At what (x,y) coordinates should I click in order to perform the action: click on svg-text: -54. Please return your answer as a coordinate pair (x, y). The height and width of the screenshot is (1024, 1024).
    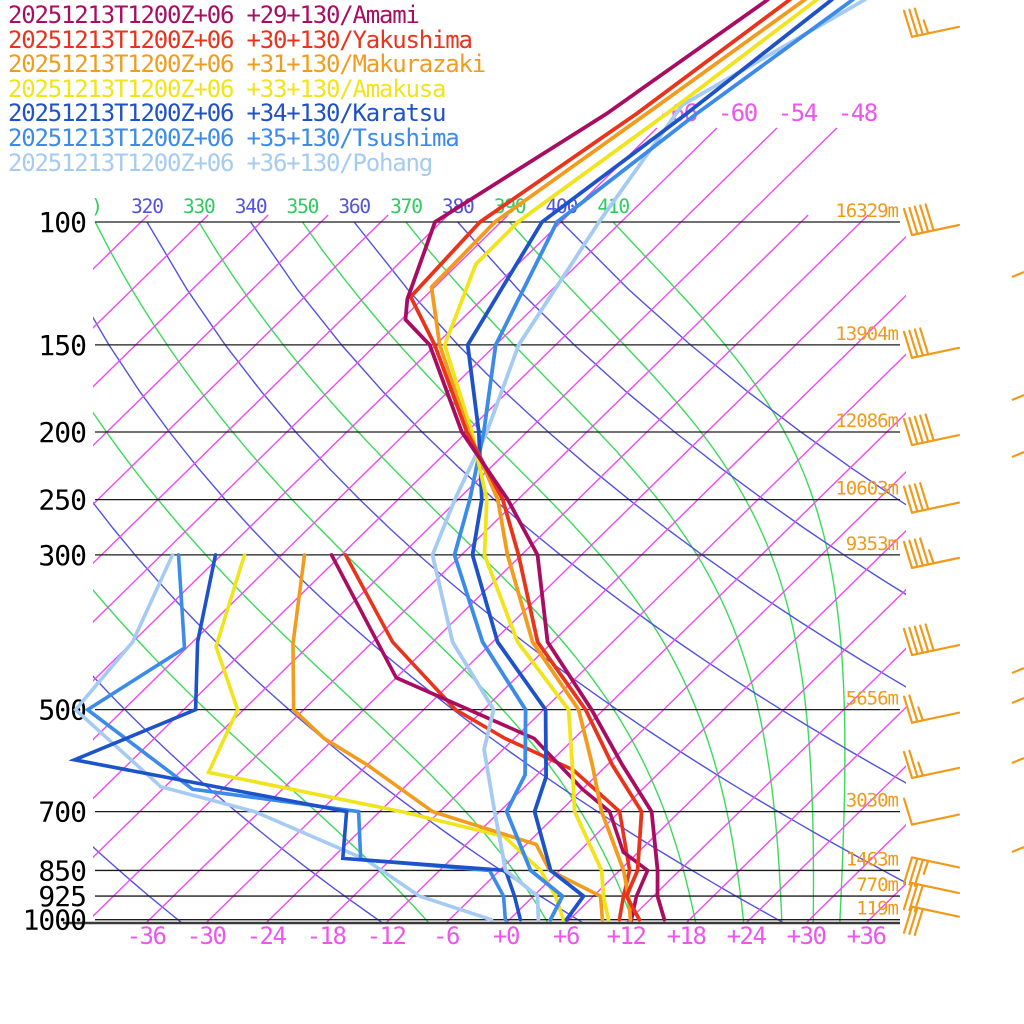
    Looking at the image, I should click on (798, 113).